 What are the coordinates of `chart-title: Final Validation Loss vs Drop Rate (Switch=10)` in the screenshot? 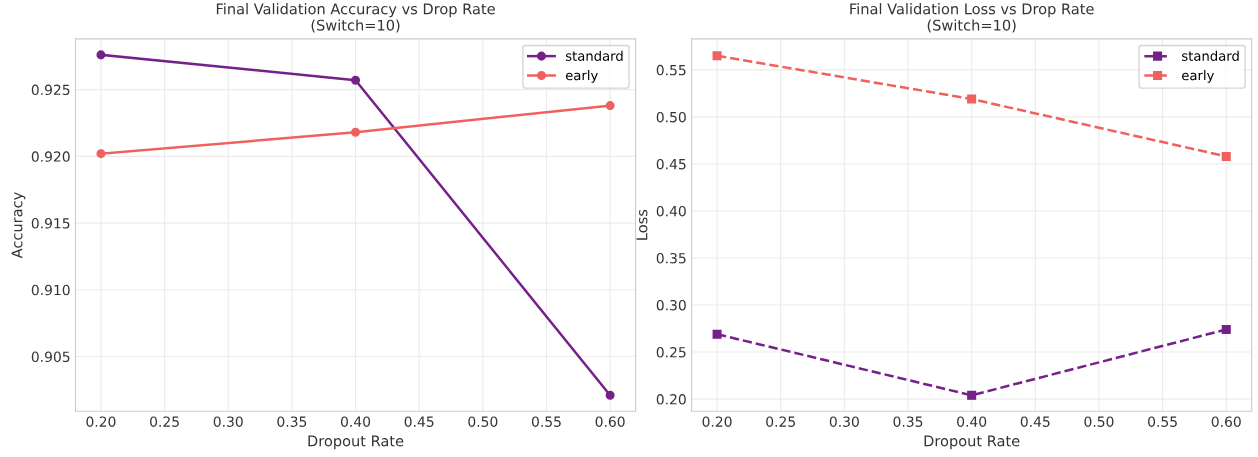 It's located at (972, 18).